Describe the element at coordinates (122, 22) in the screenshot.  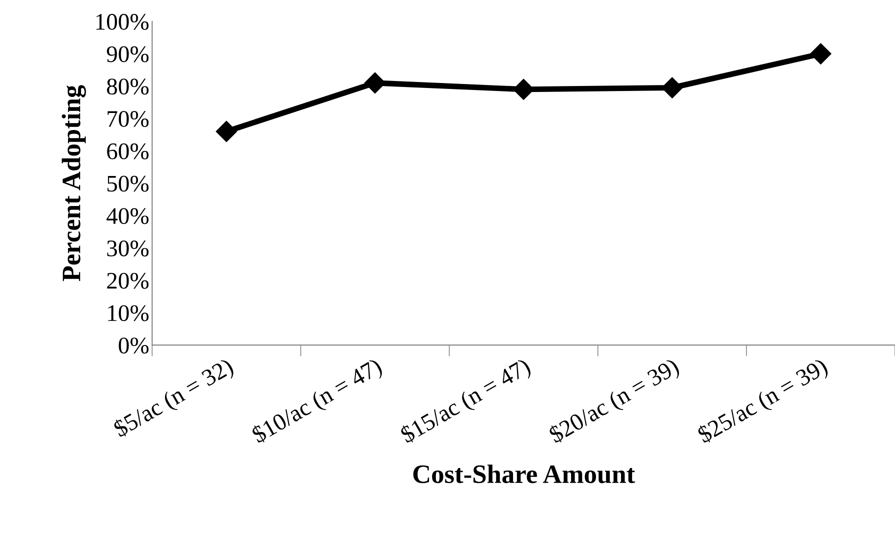
I see `y-tick-label: 100%` at that location.